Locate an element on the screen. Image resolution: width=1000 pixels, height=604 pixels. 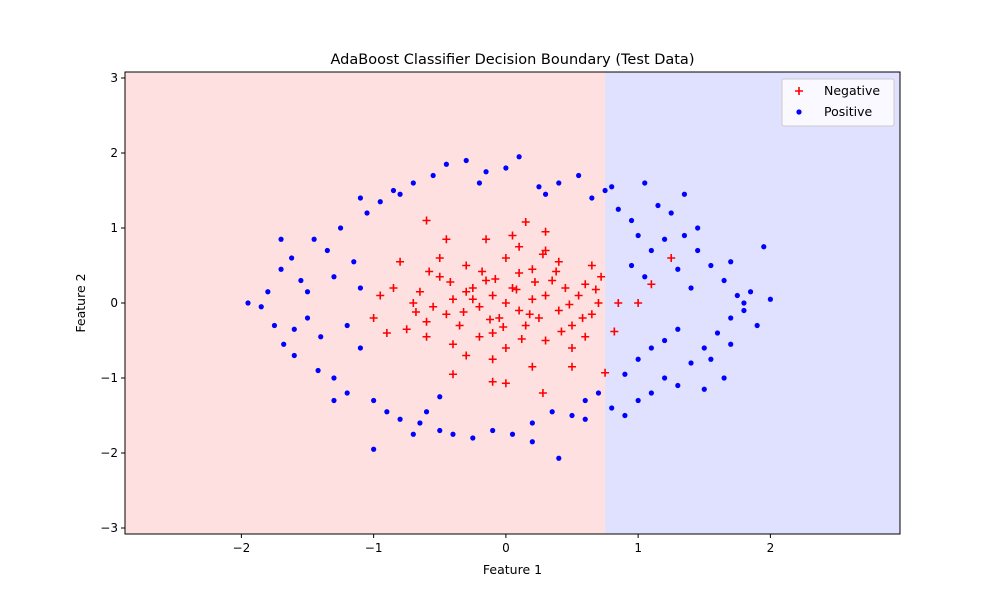
y-tick-label: 1 is located at coordinates (114, 228).